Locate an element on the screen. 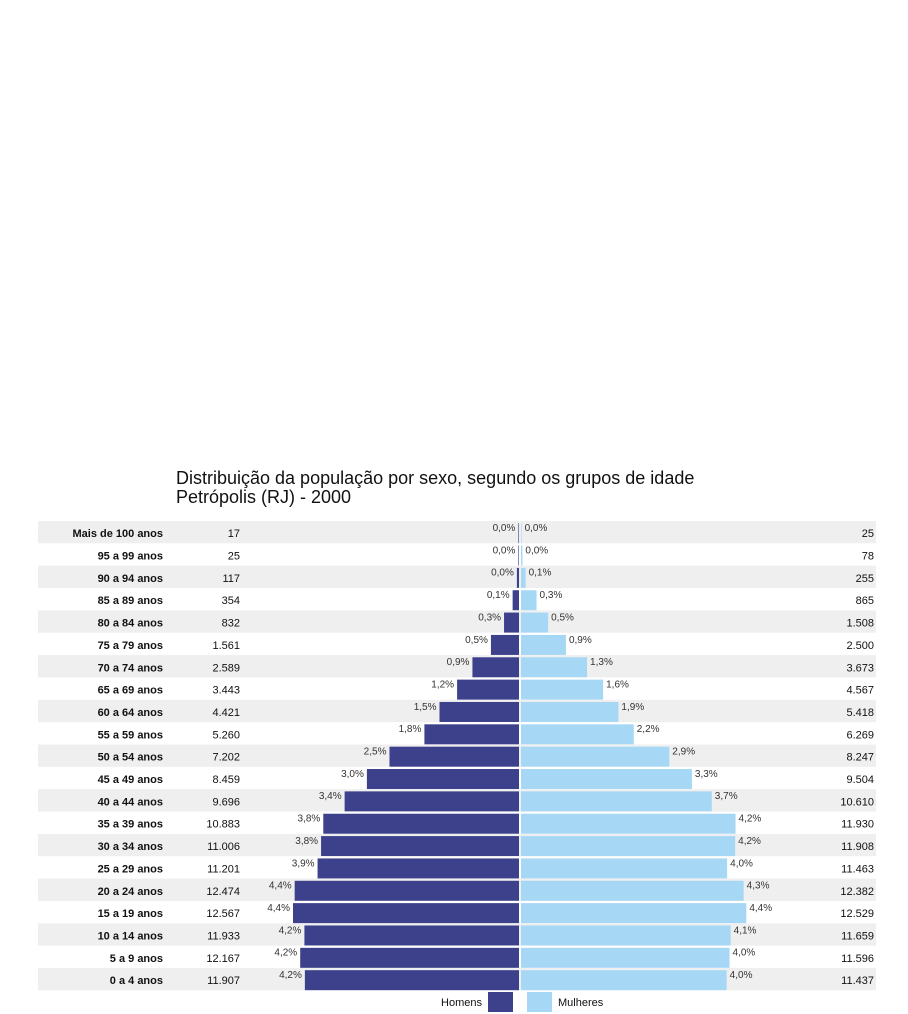  age-group-label: 50 a 54 anos is located at coordinates (130, 758).